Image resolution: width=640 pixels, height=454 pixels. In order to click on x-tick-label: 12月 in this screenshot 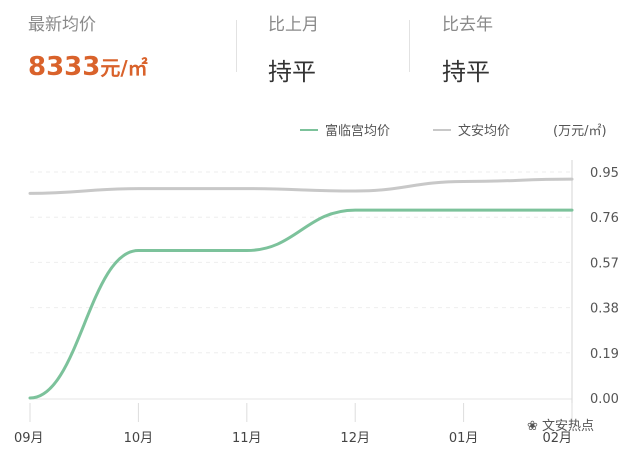, I will do `click(355, 438)`.